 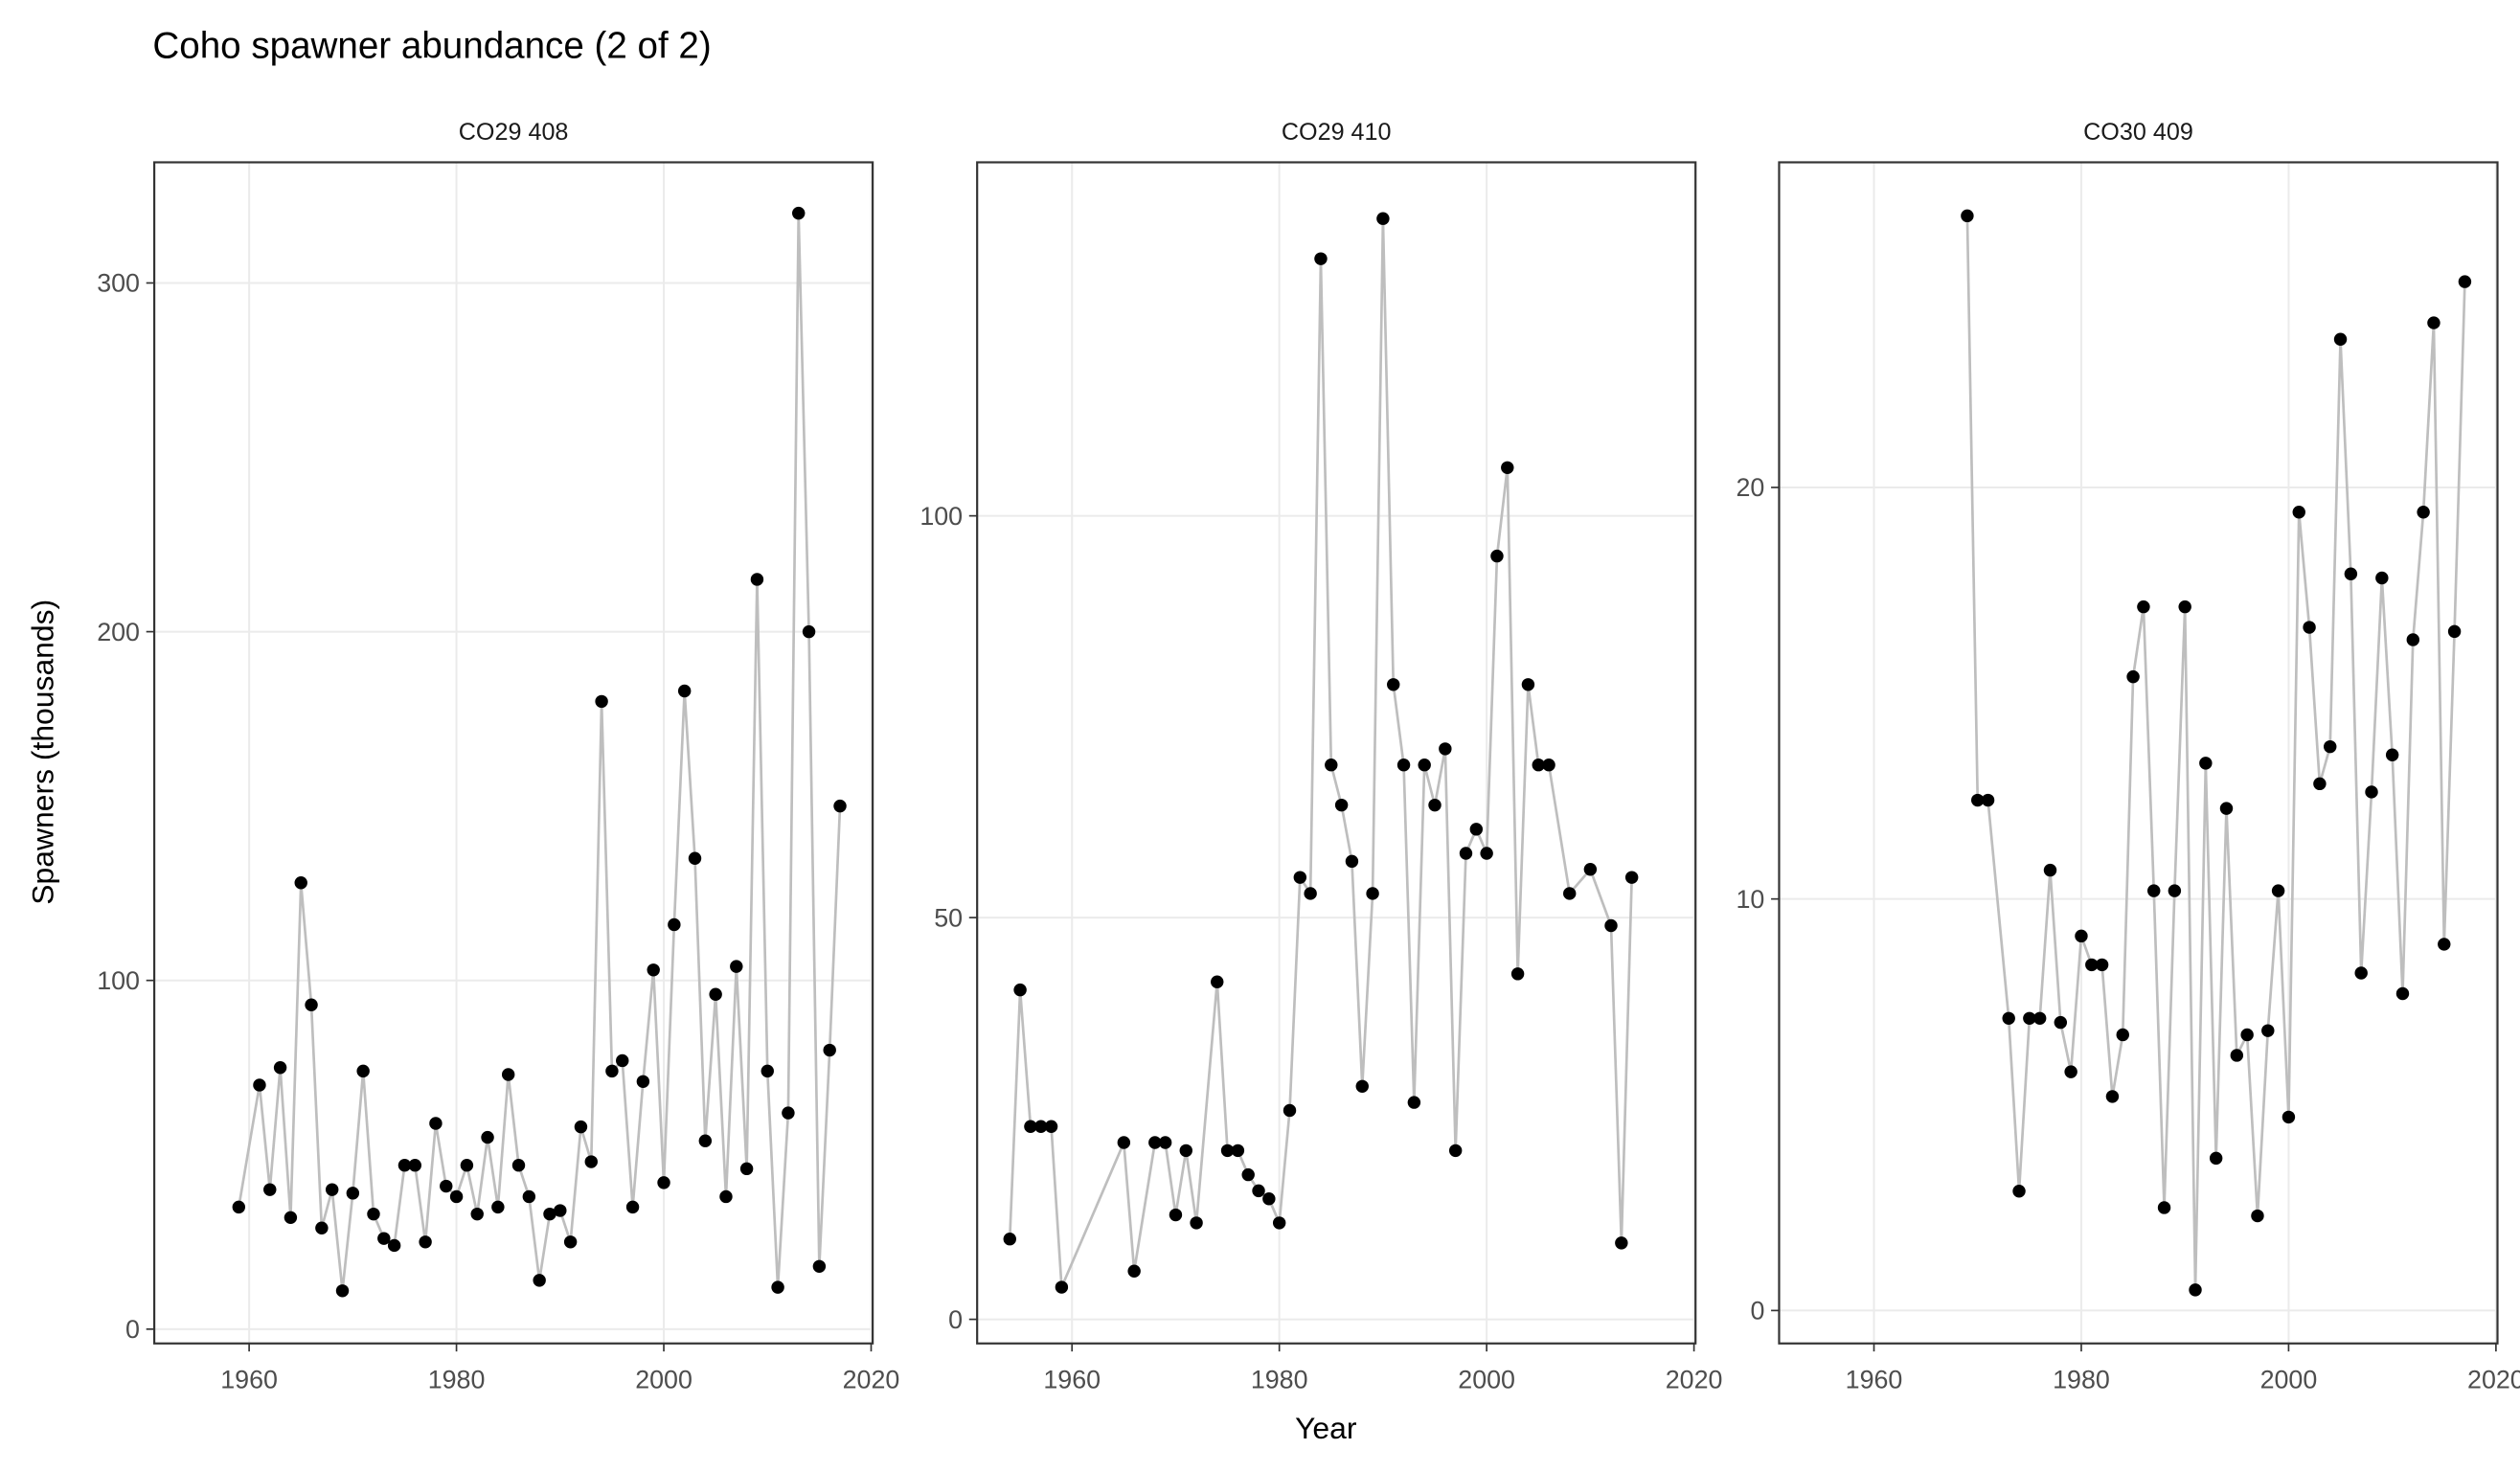 I want to click on y-tick-label: 100, so click(x=941, y=516).